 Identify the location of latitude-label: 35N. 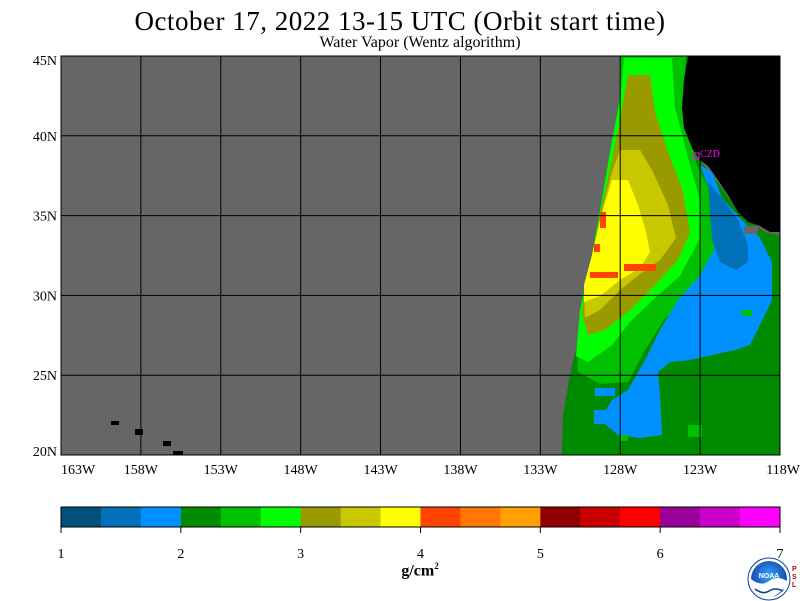
(45, 217).